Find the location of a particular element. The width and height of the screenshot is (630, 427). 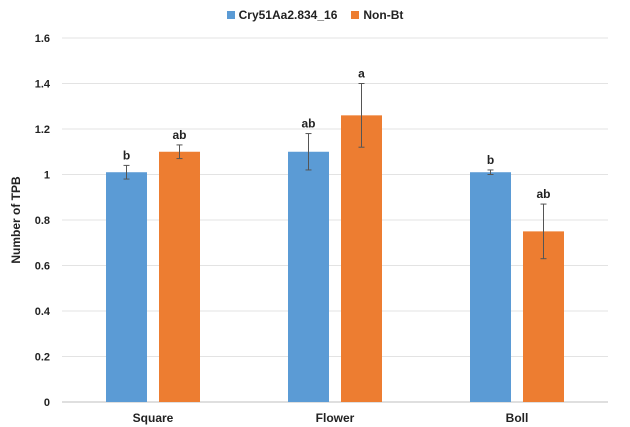

y-tick-label: 1 is located at coordinates (47, 176).